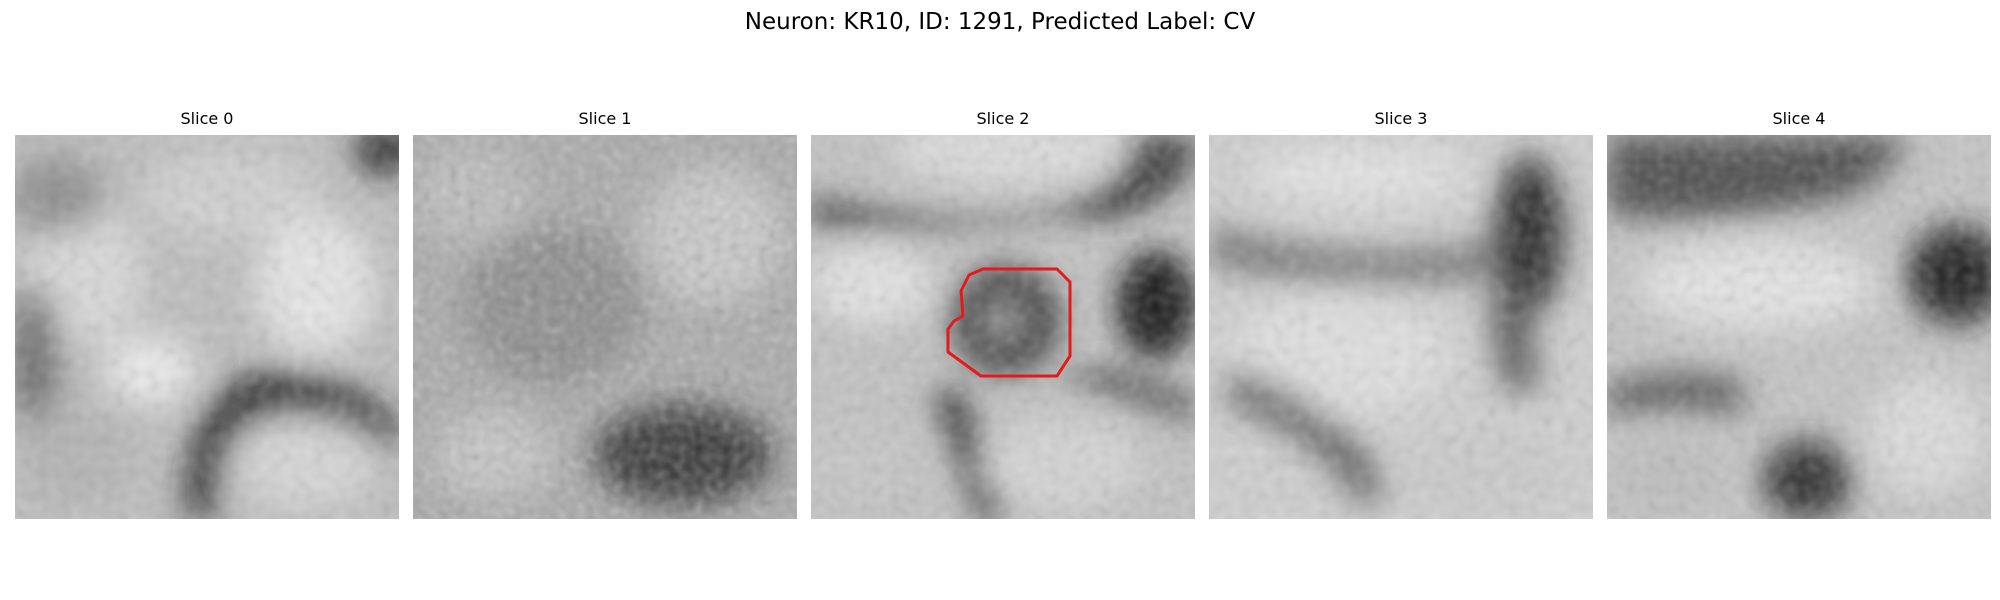 This screenshot has width=2000, height=600. What do you see at coordinates (1799, 118) in the screenshot?
I see `slice-title: Slice 4` at bounding box center [1799, 118].